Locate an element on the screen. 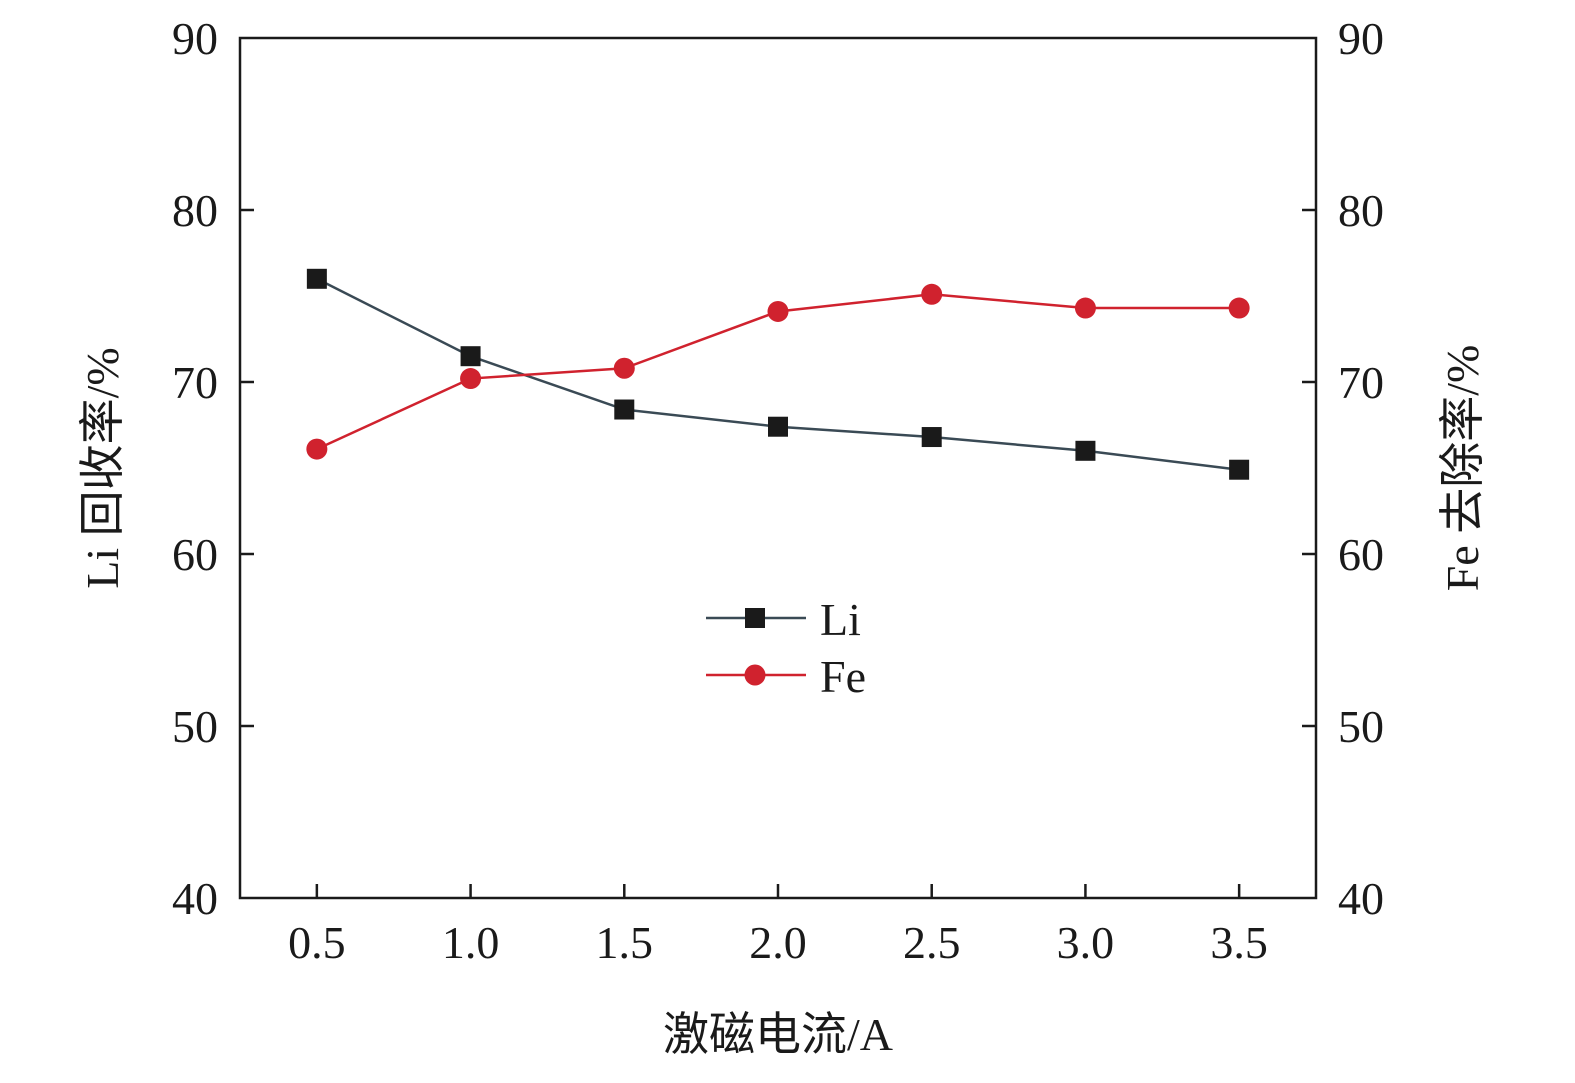 This screenshot has height=1083, width=1575. y-right-tick-label: 50 is located at coordinates (1361, 726).